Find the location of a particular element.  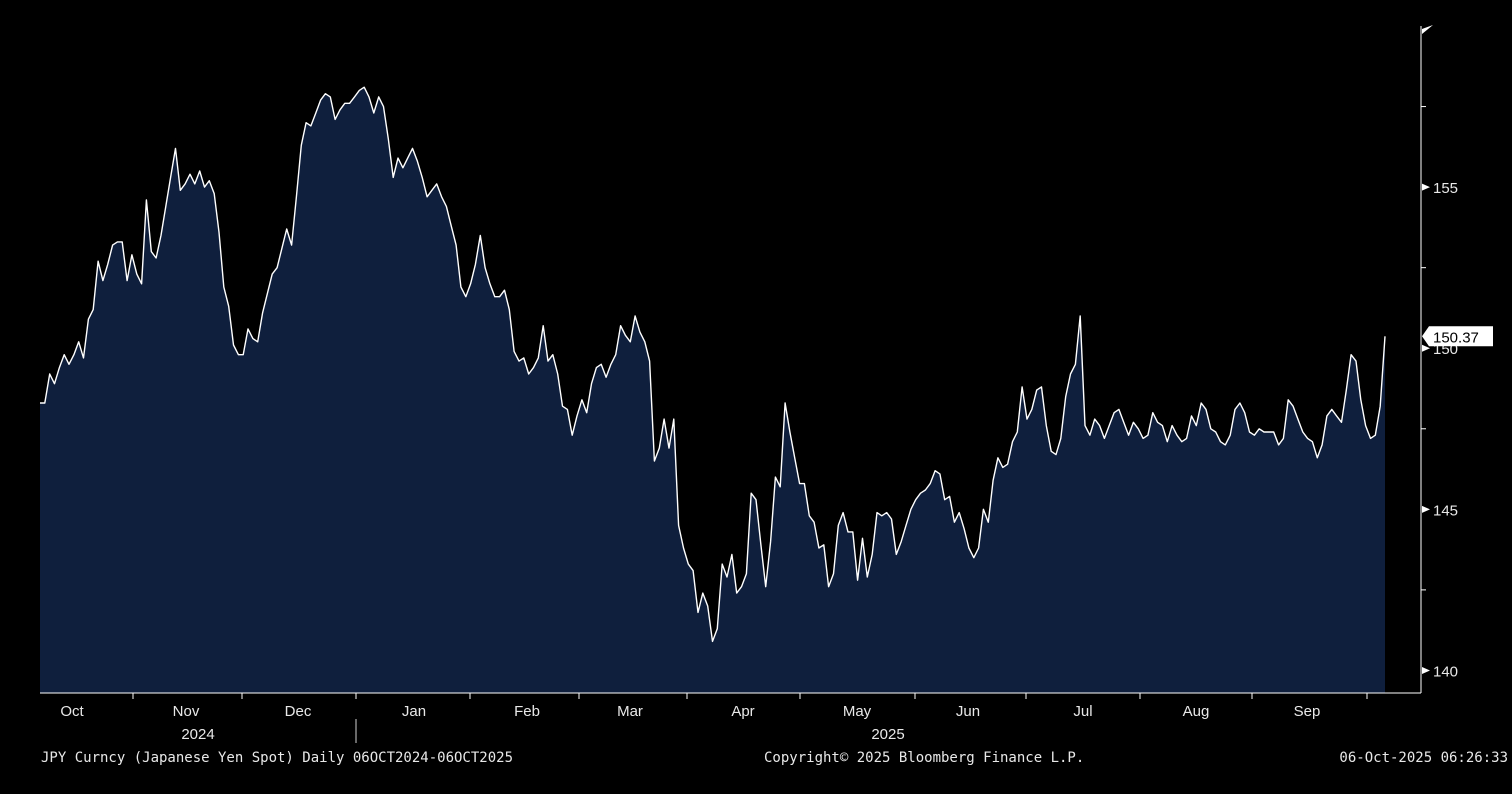

x-month-label: Mar is located at coordinates (630, 711).